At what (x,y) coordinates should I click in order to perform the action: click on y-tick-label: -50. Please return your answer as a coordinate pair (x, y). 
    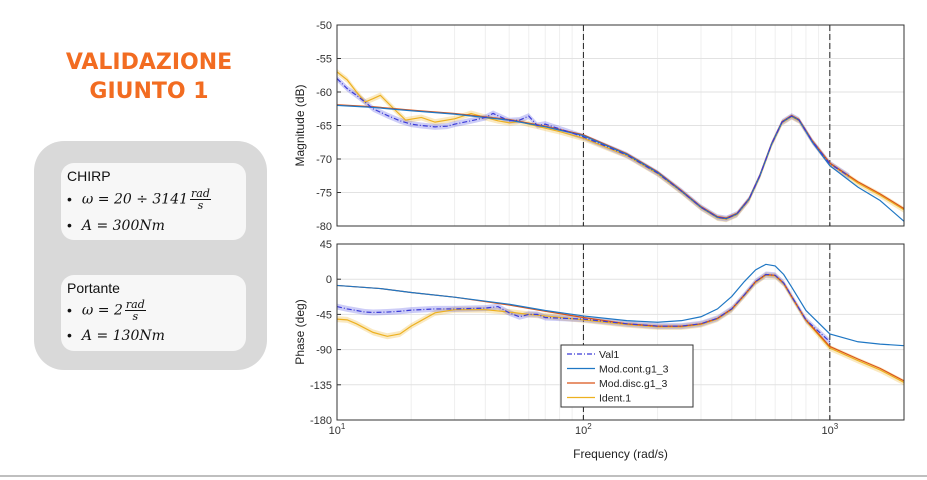
    Looking at the image, I should click on (324, 26).